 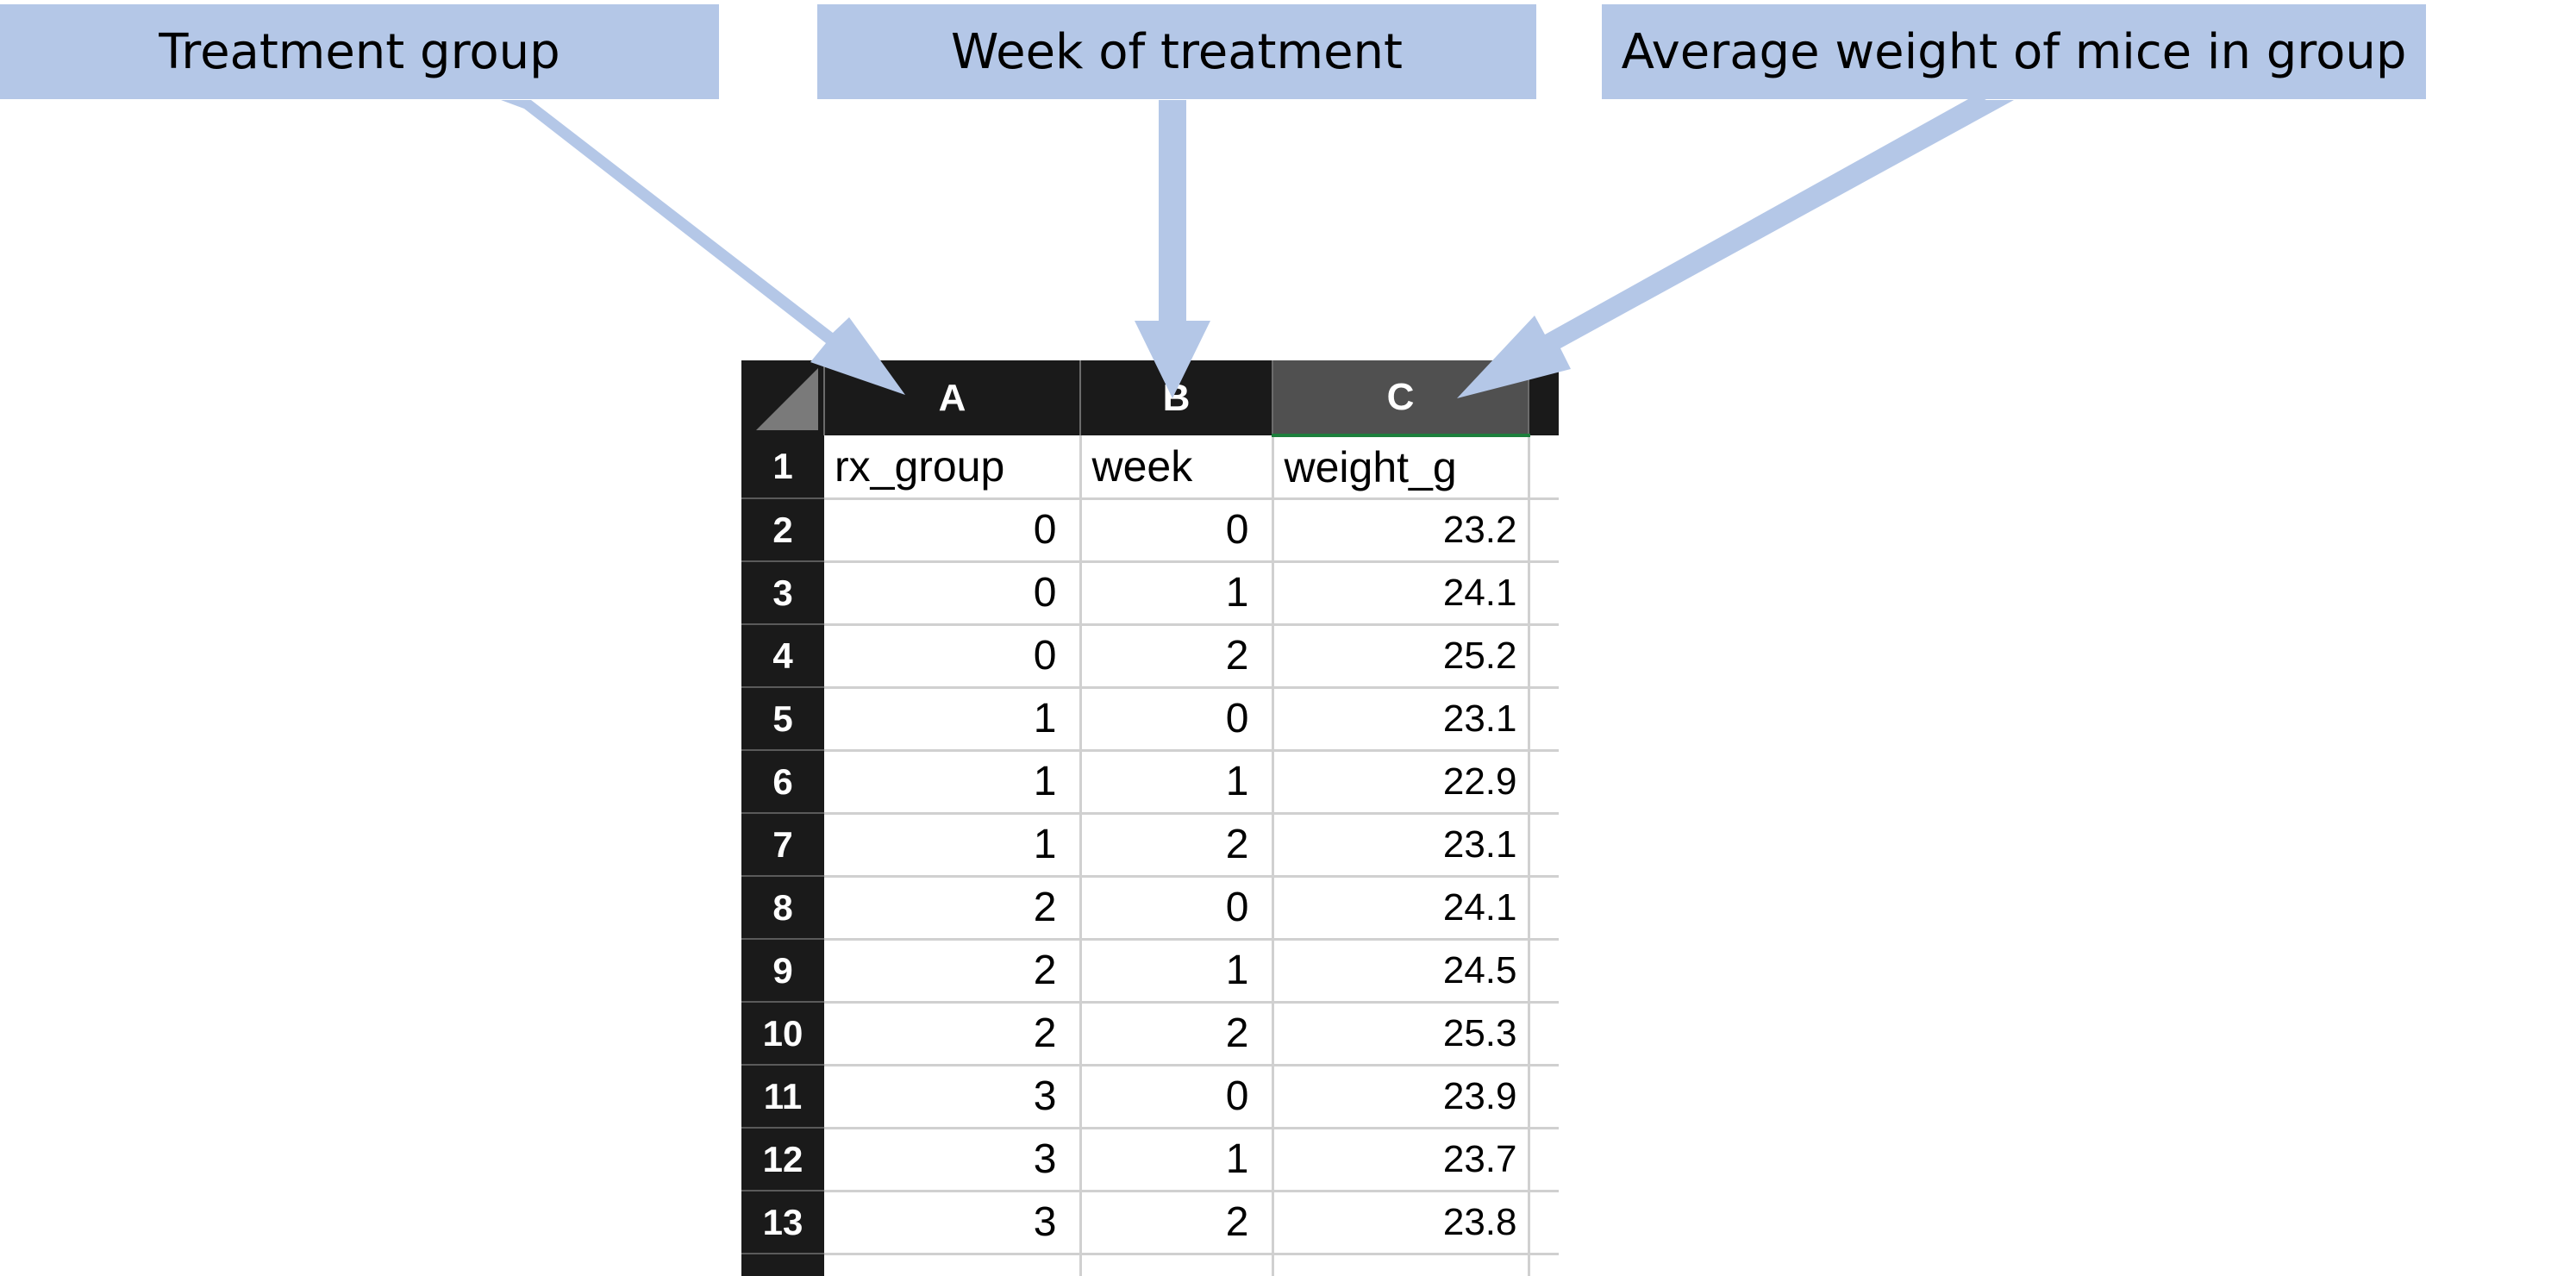 What do you see at coordinates (782, 971) in the screenshot?
I see `row-header: 9` at bounding box center [782, 971].